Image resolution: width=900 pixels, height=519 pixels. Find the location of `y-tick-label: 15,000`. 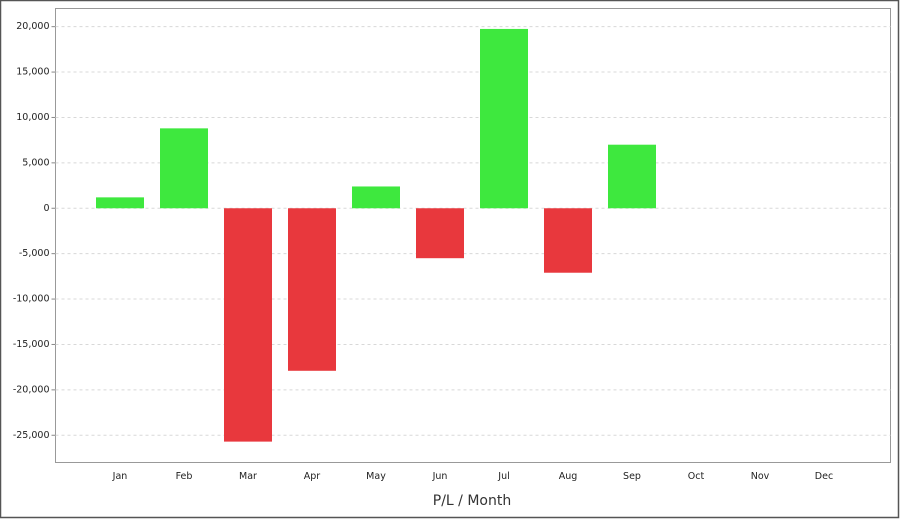

y-tick-label: 15,000 is located at coordinates (32, 72).